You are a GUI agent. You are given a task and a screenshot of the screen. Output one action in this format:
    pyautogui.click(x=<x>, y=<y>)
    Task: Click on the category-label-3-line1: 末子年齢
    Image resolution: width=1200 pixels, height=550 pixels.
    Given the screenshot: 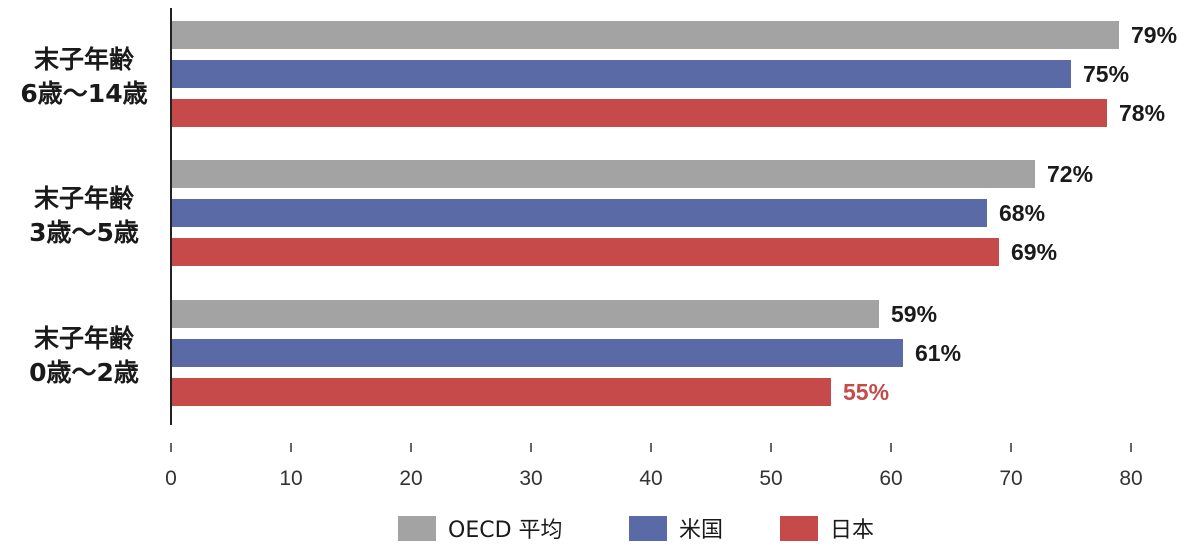 What is the action you would take?
    pyautogui.click(x=84, y=338)
    